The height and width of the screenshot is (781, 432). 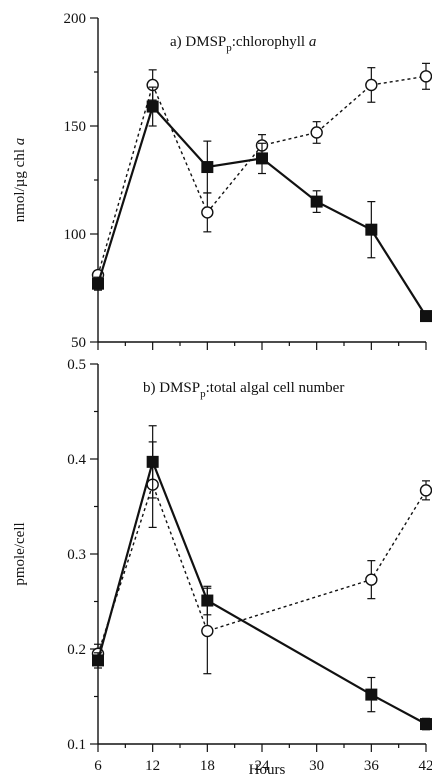 I want to click on x-tick-label: 12, so click(x=152, y=766).